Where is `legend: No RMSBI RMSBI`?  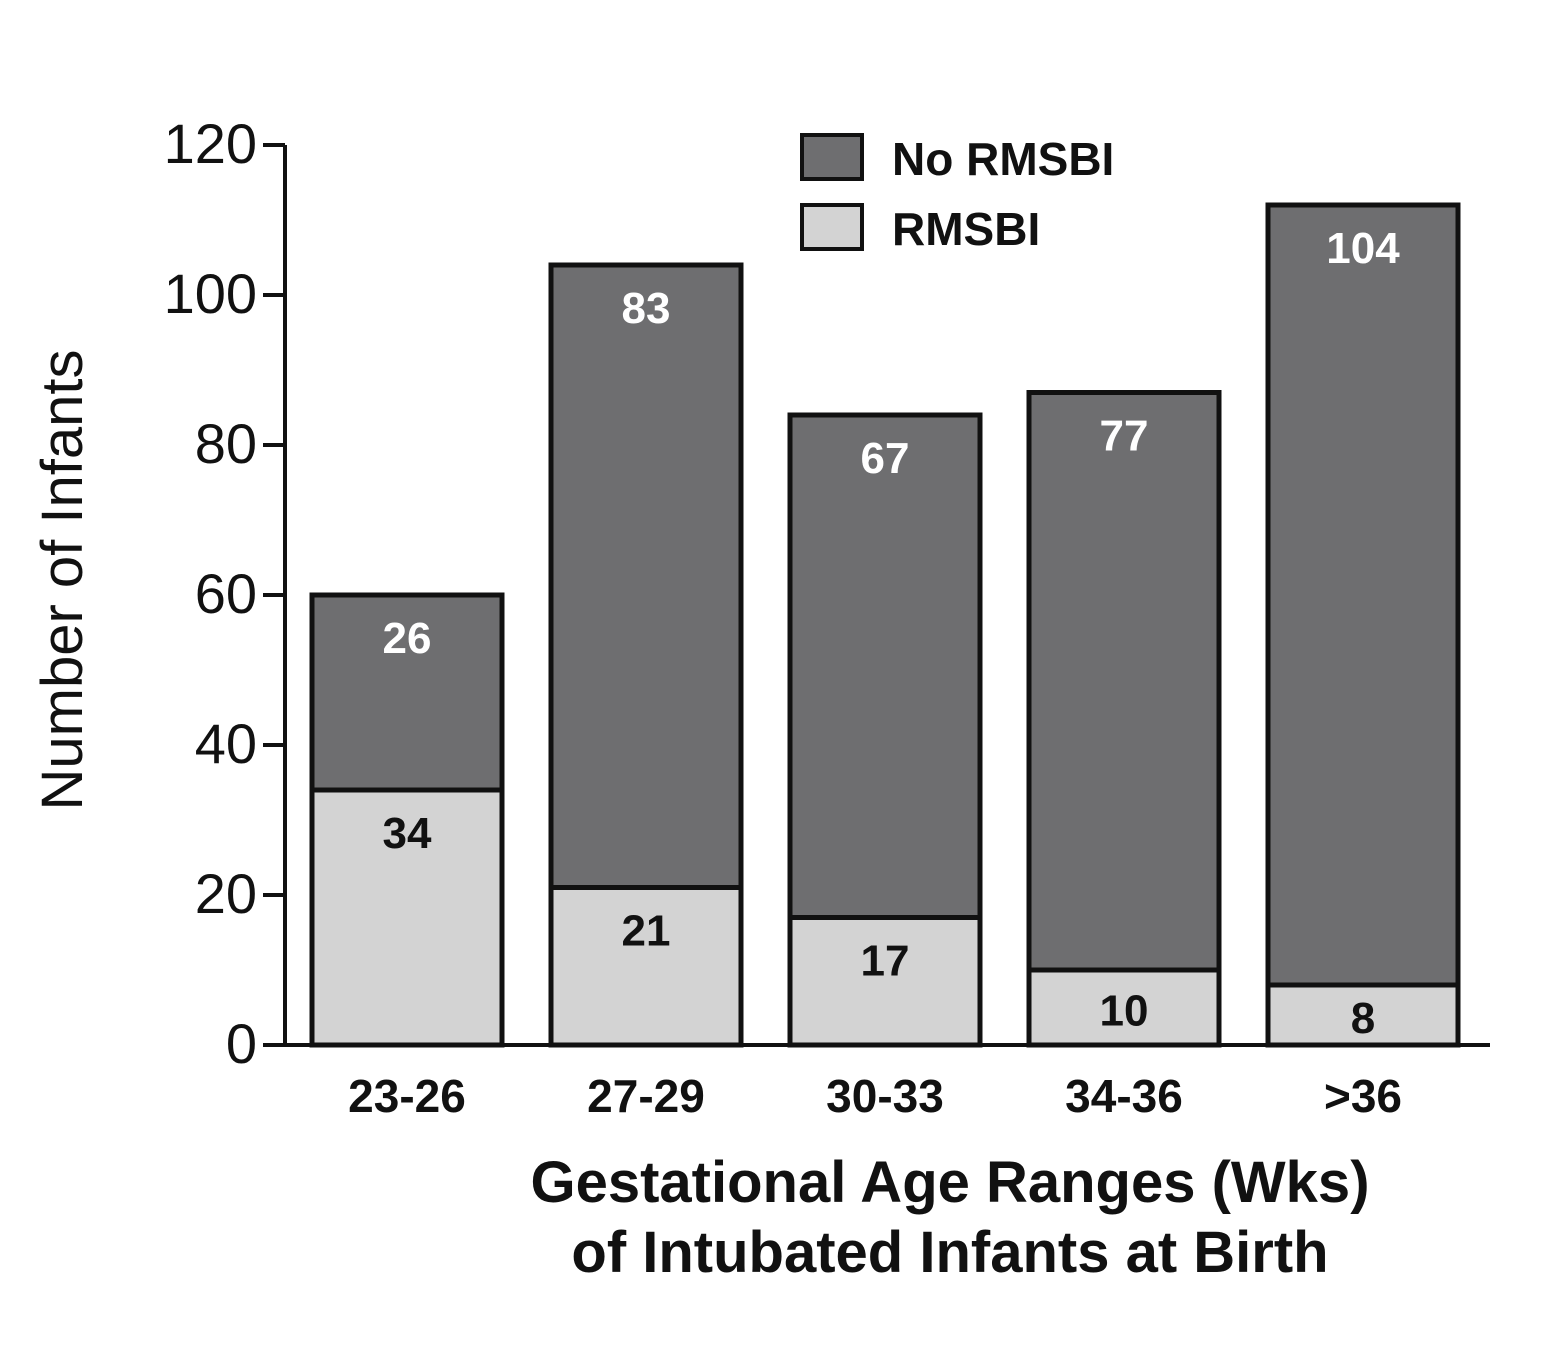 legend: No RMSBI RMSBI is located at coordinates (957, 194).